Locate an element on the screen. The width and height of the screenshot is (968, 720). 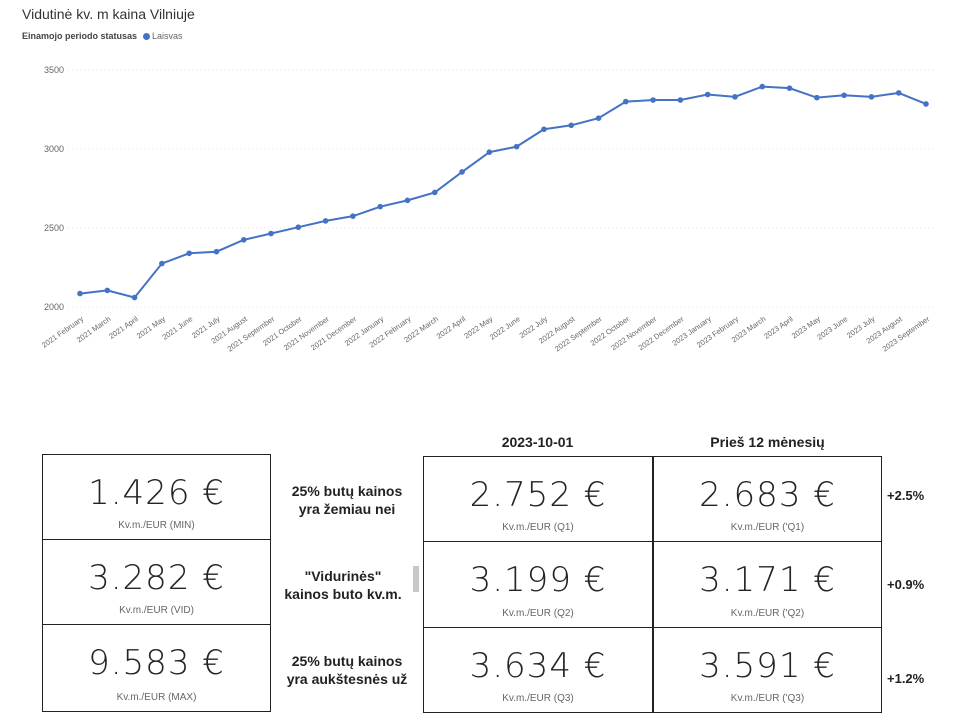
legend-series-label: Laisvas is located at coordinates (167, 36).